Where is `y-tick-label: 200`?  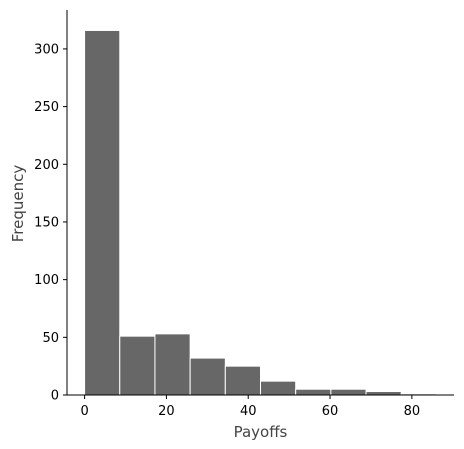 y-tick-label: 200 is located at coordinates (46, 165).